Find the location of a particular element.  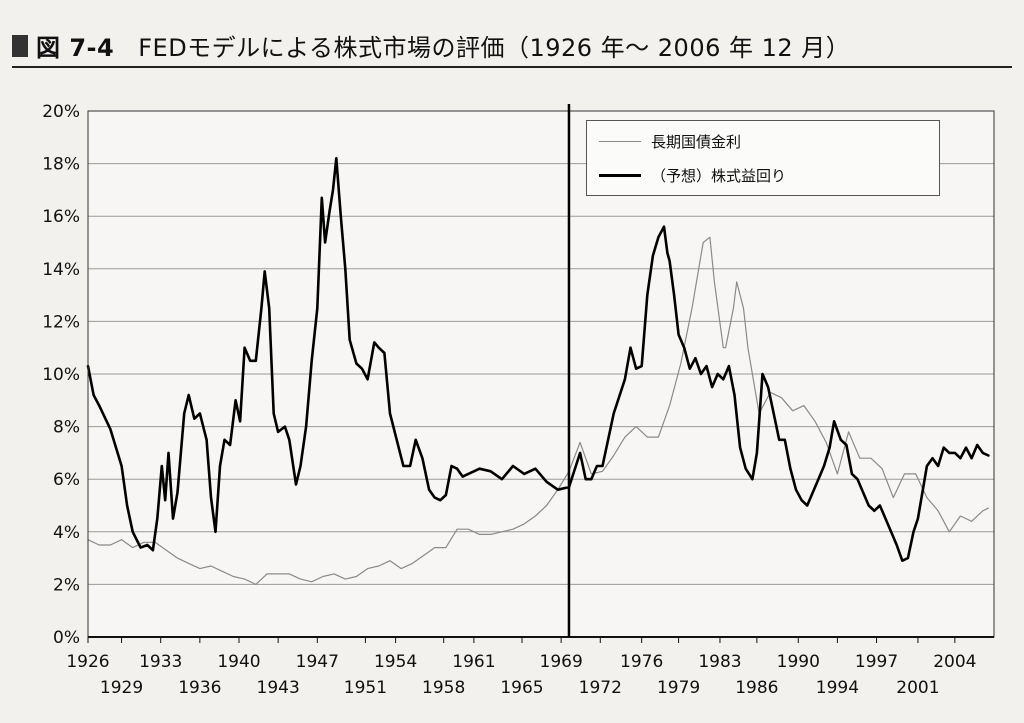

title-underline is located at coordinates (512, 67).